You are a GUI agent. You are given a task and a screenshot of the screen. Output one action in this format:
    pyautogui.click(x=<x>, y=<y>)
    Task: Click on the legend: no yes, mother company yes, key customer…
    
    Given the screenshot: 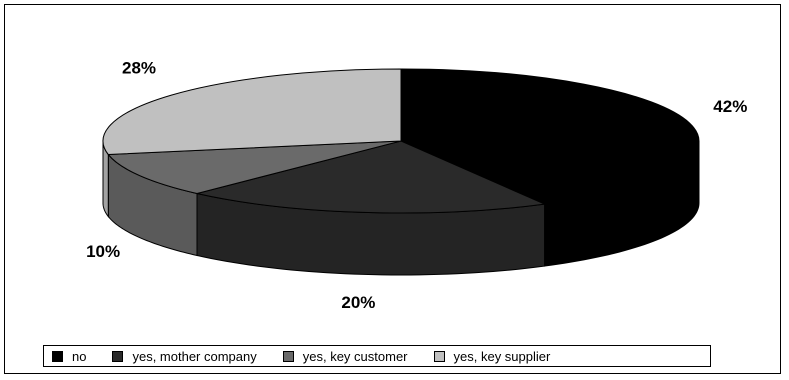 What is the action you would take?
    pyautogui.click(x=377, y=356)
    